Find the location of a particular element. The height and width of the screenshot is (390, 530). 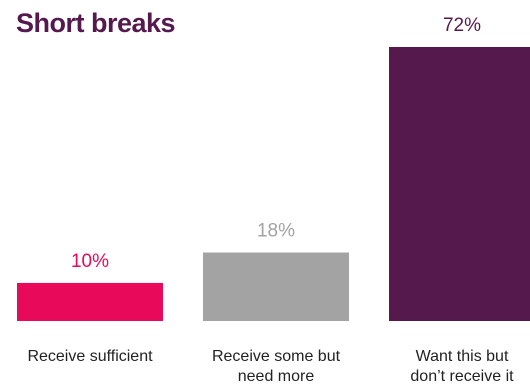

category-label-2-line-1: Receive some but is located at coordinates (276, 356).